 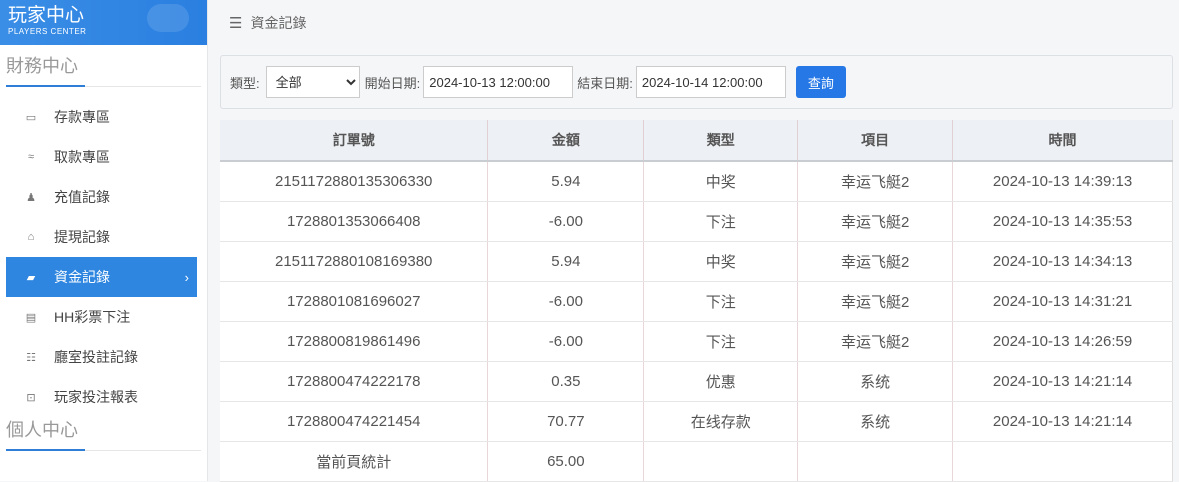 What do you see at coordinates (47, 31) in the screenshot?
I see `logo-subtitle: PLAYERS CENTER` at bounding box center [47, 31].